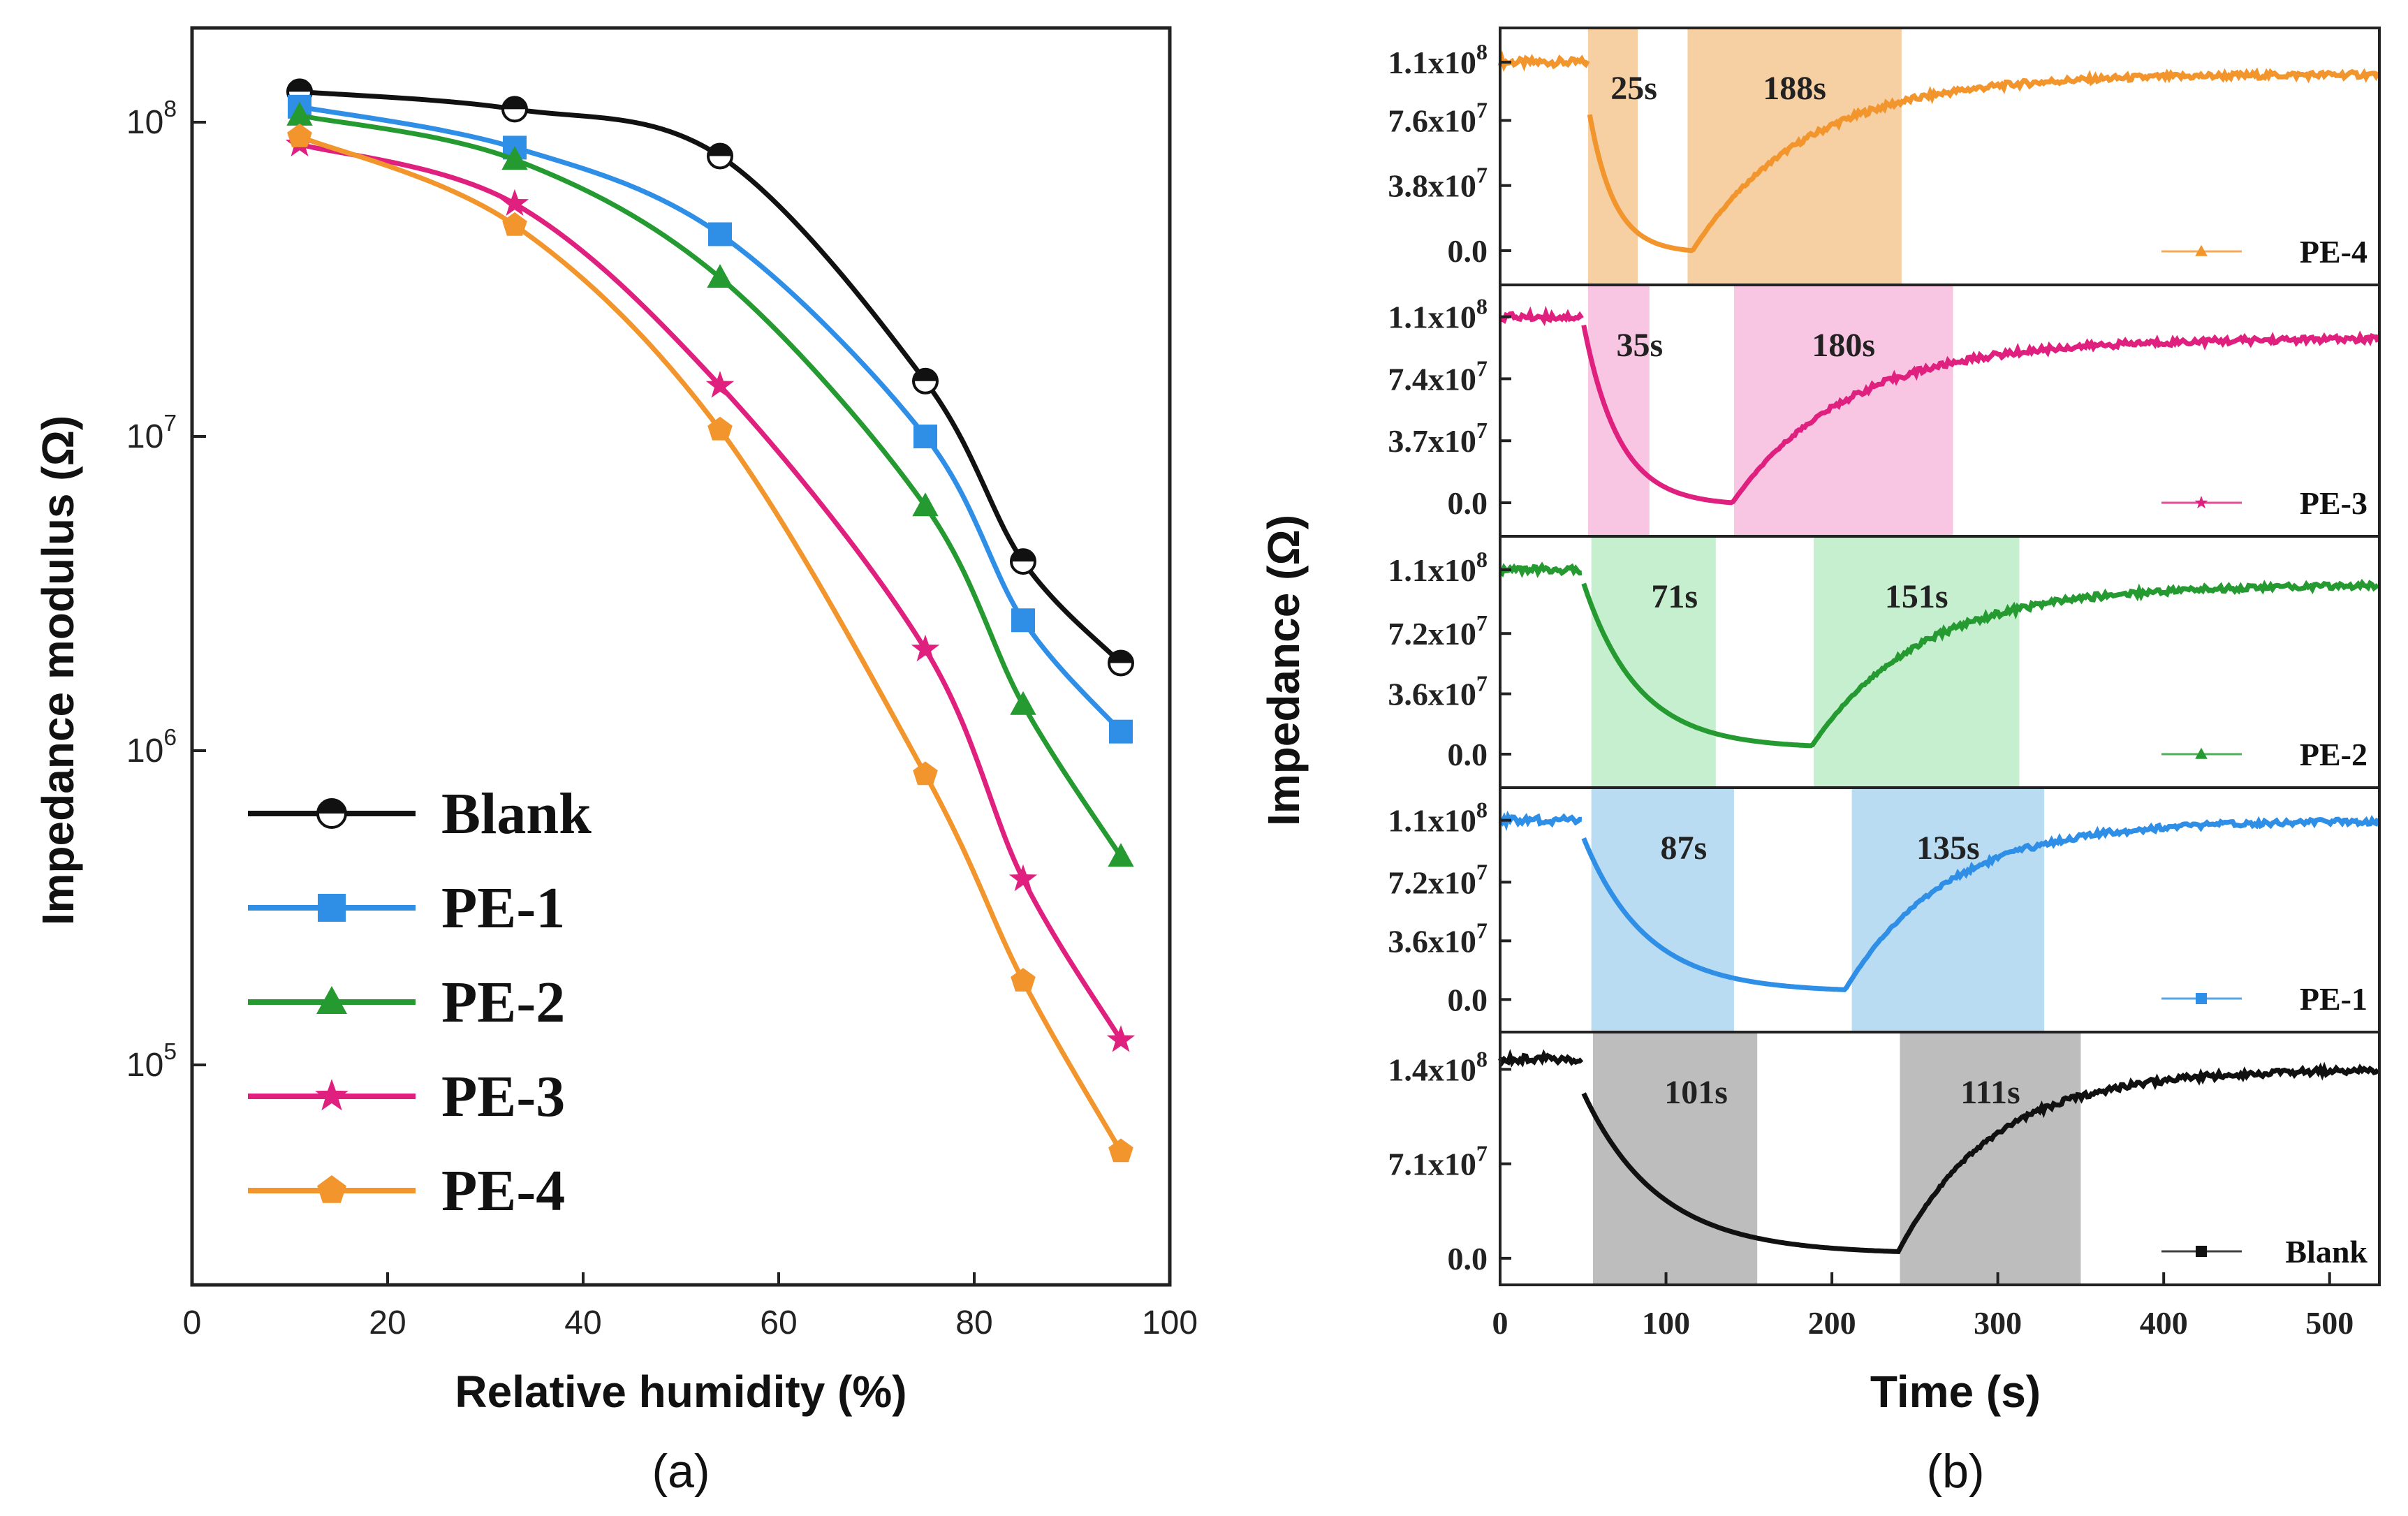 The width and height of the screenshot is (2408, 1516). What do you see at coordinates (503, 1096) in the screenshot?
I see `legend-label-pe-3: PE-3` at bounding box center [503, 1096].